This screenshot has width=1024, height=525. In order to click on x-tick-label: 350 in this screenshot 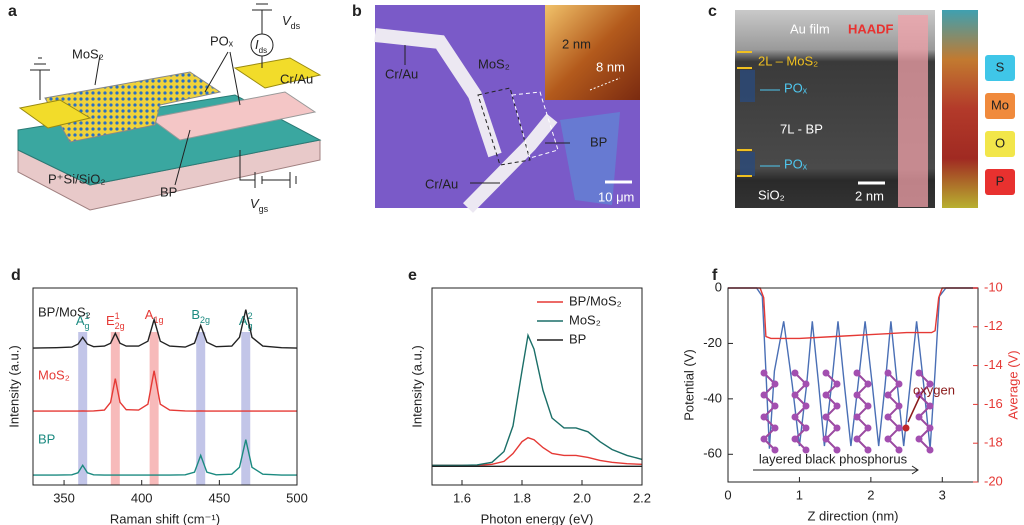, I will do `click(64, 497)`.